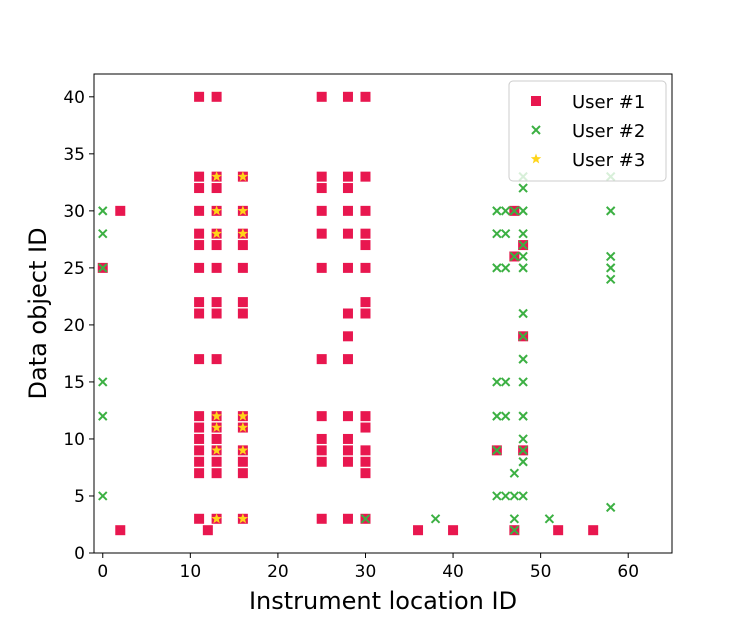 This screenshot has height=623, width=748. Describe the element at coordinates (383, 601) in the screenshot. I see `x-axis-label: Instrument location ID` at that location.